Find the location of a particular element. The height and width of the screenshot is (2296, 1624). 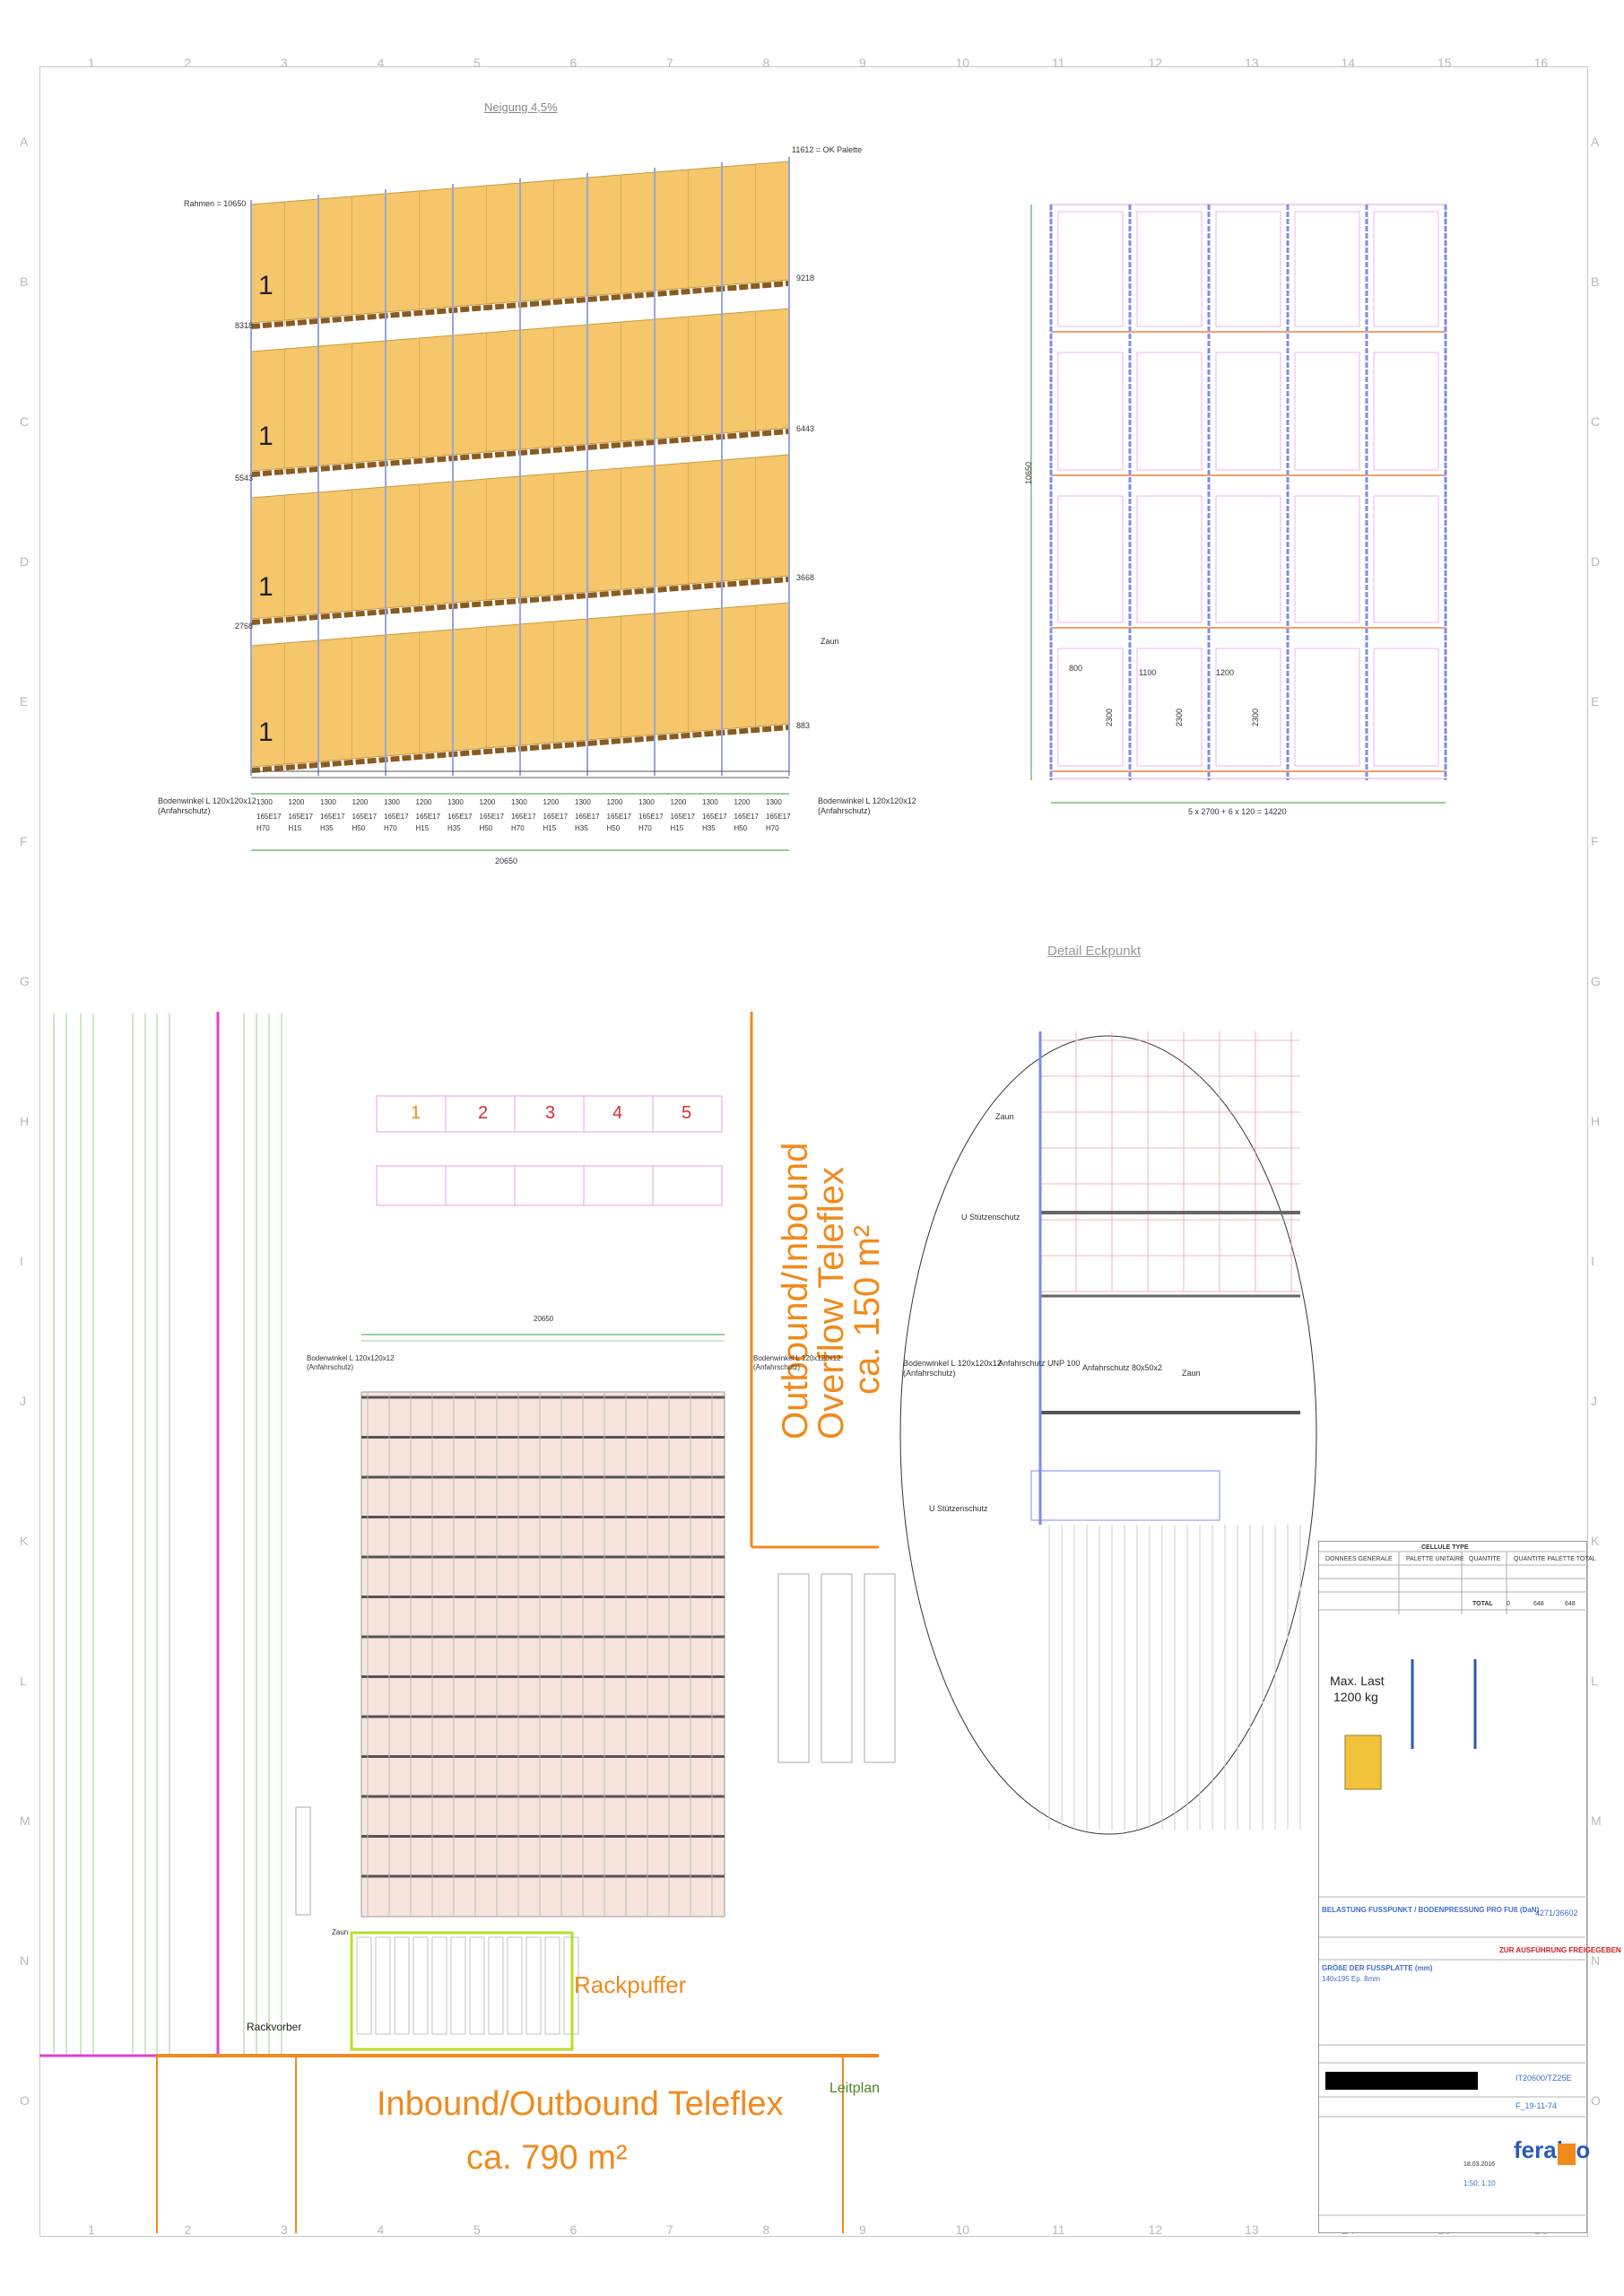

ruler-mark: K is located at coordinates (24, 1541).